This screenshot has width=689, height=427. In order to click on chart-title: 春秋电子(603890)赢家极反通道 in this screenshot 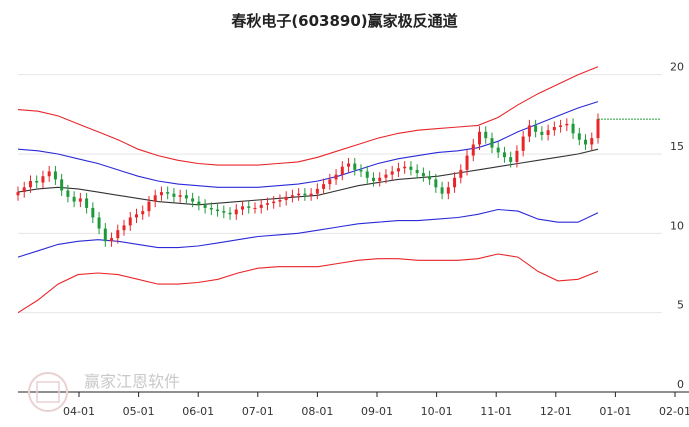, I will do `click(344, 21)`.